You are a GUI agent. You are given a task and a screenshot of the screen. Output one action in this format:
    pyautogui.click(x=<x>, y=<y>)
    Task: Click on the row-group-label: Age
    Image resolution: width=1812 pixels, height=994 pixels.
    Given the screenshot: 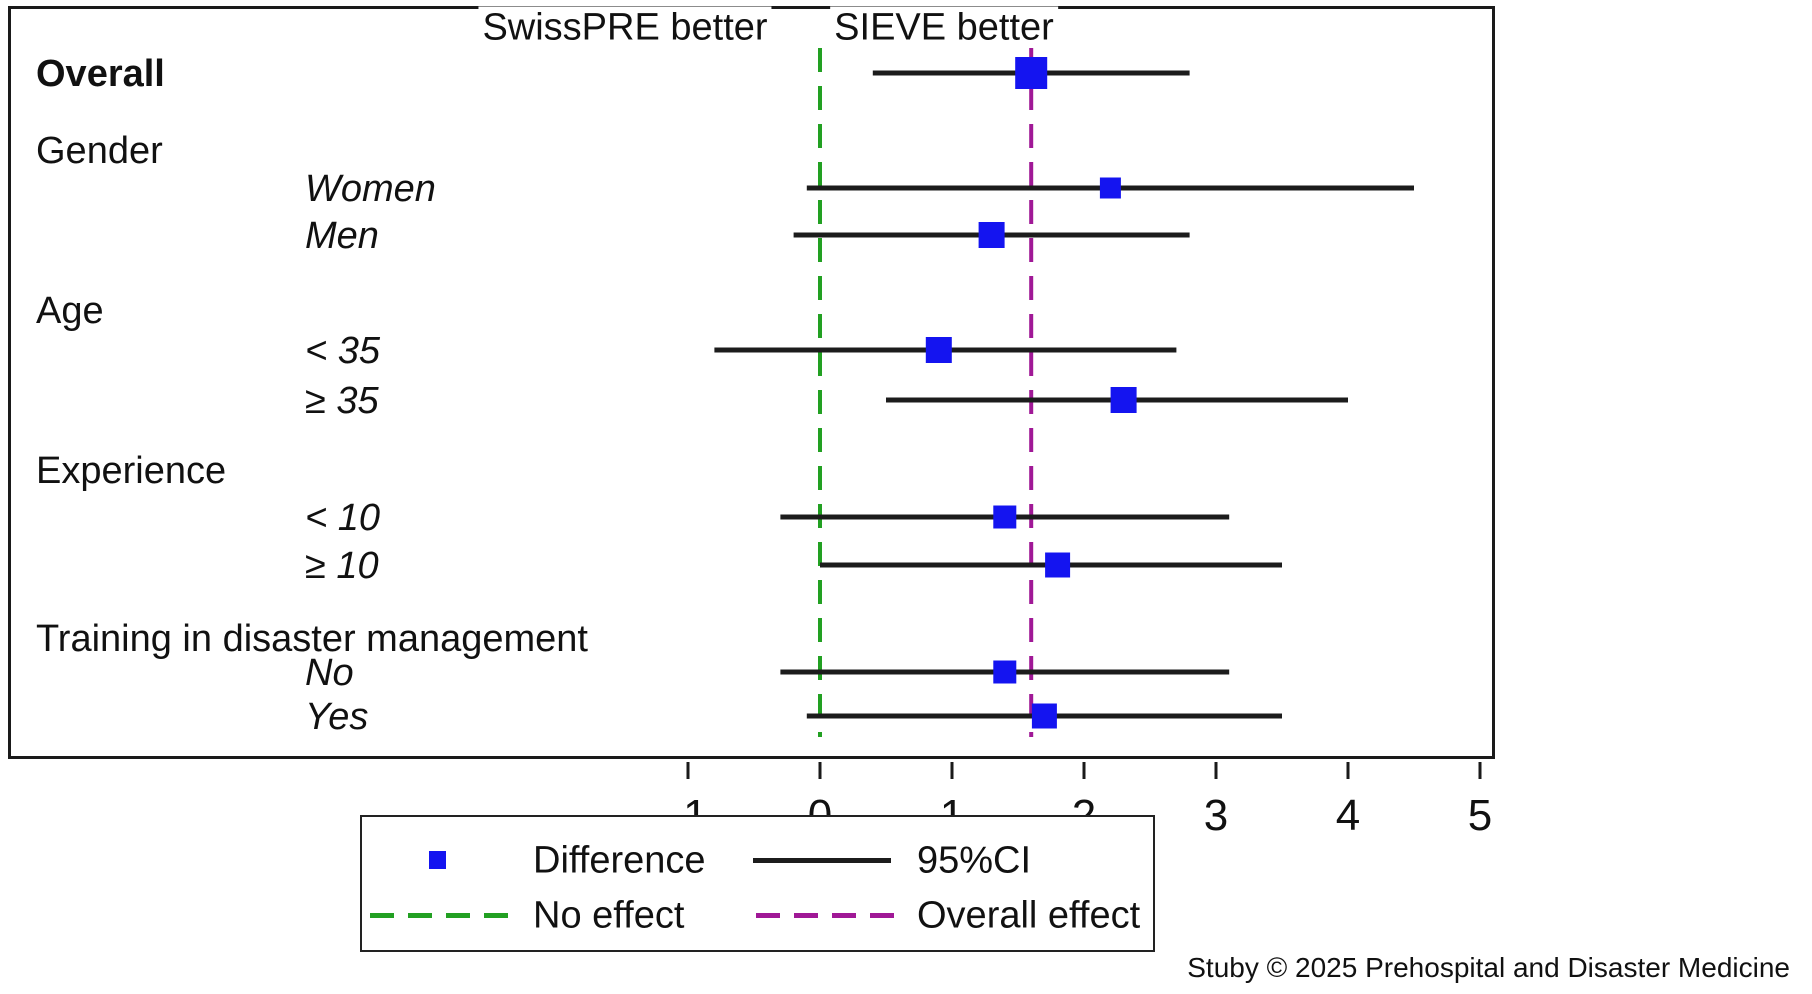 What is the action you would take?
    pyautogui.click(x=70, y=311)
    